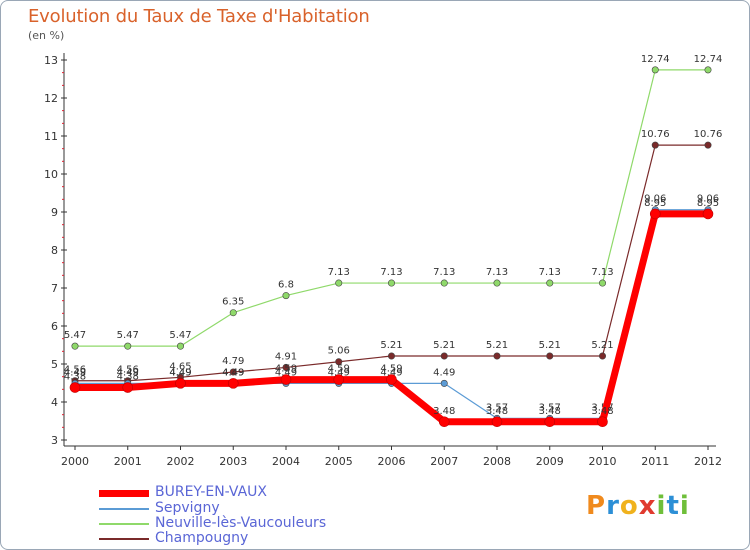 This screenshot has width=750, height=550. Describe the element at coordinates (54, 288) in the screenshot. I see `y-tick-label: 7` at that location.